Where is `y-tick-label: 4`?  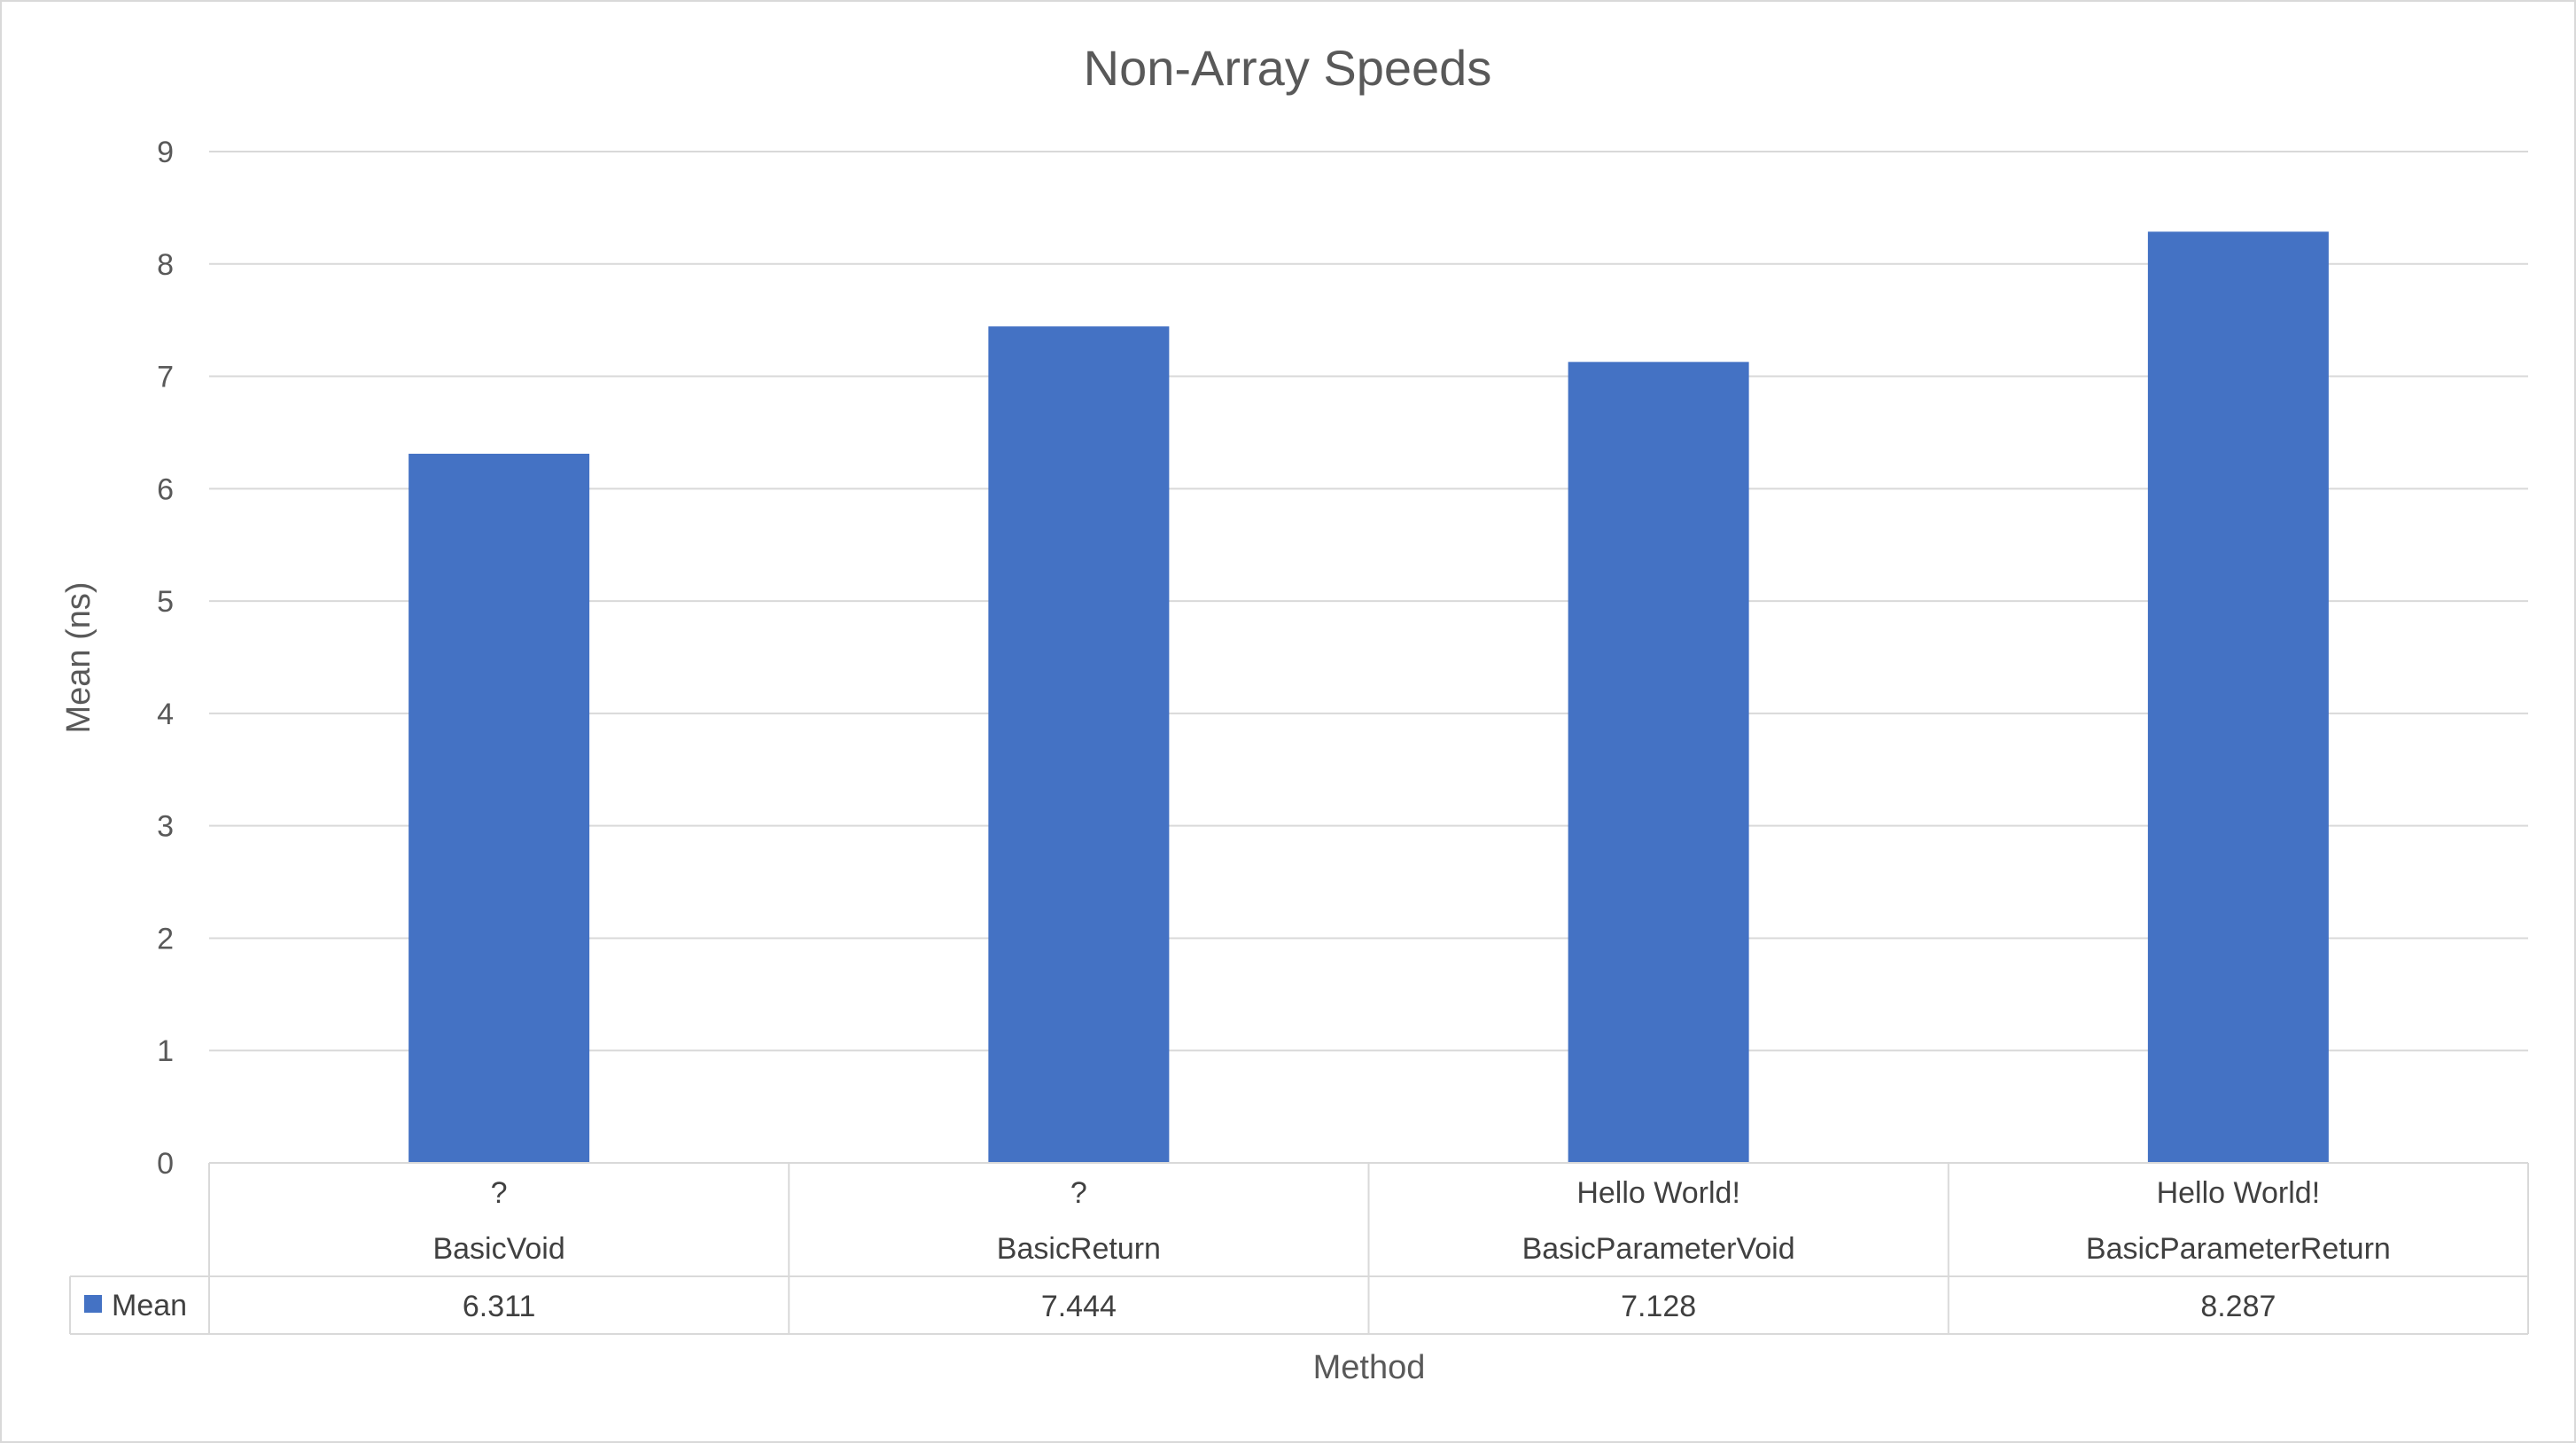 y-tick-label: 4 is located at coordinates (166, 714).